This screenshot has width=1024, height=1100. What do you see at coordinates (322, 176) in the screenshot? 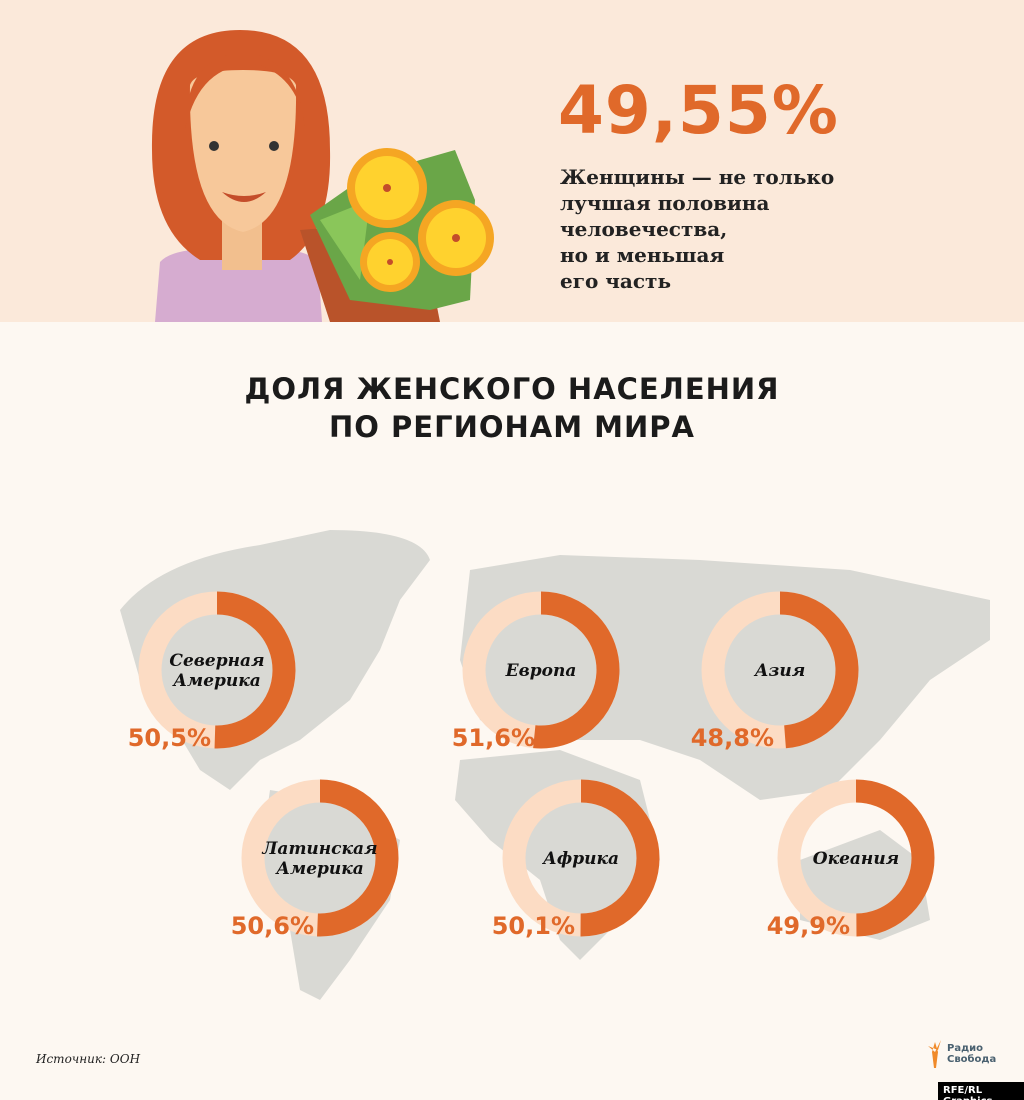
I see `woman-with-flowers-illustration` at bounding box center [322, 176].